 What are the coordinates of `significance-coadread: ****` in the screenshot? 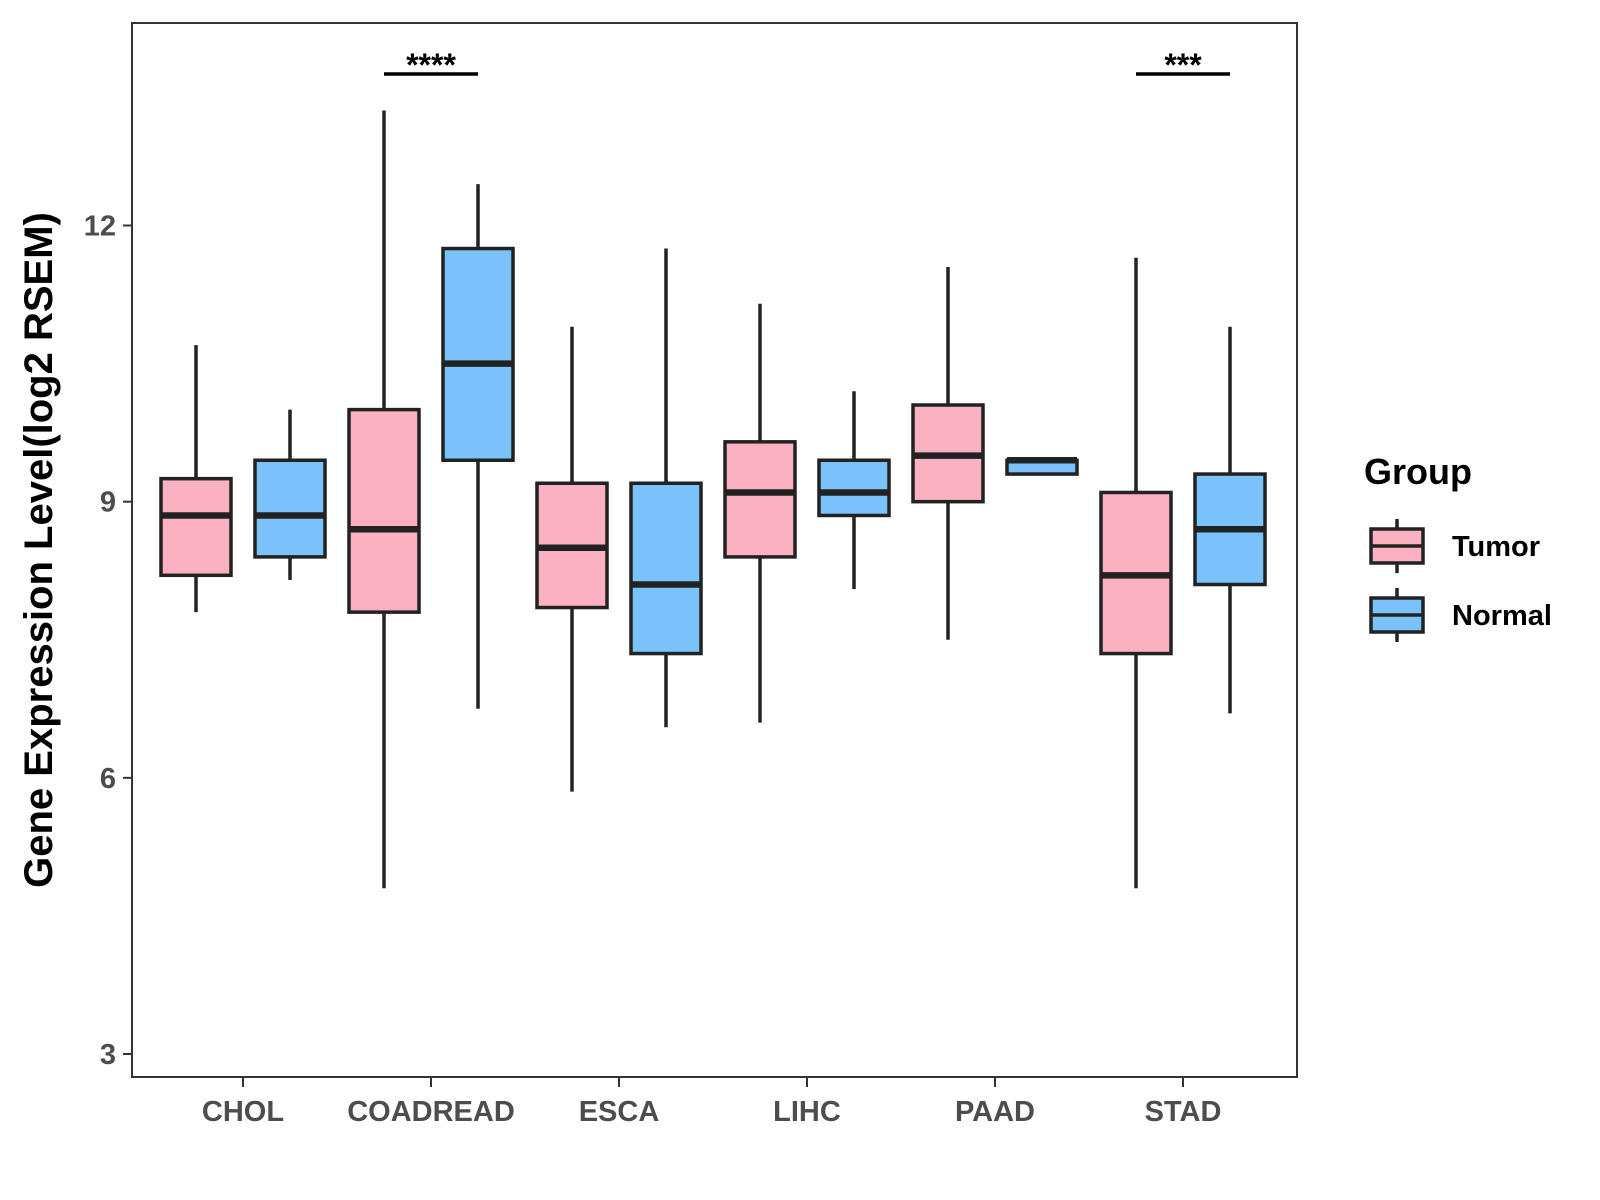 It's located at (431, 65).